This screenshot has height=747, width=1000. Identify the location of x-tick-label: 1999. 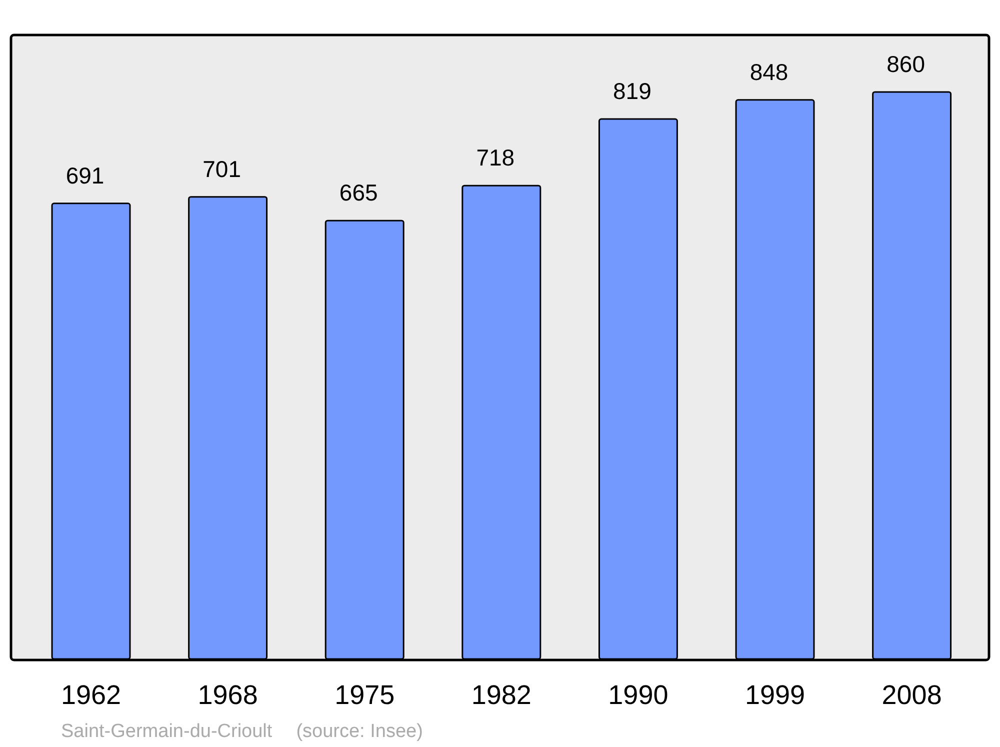
(775, 695).